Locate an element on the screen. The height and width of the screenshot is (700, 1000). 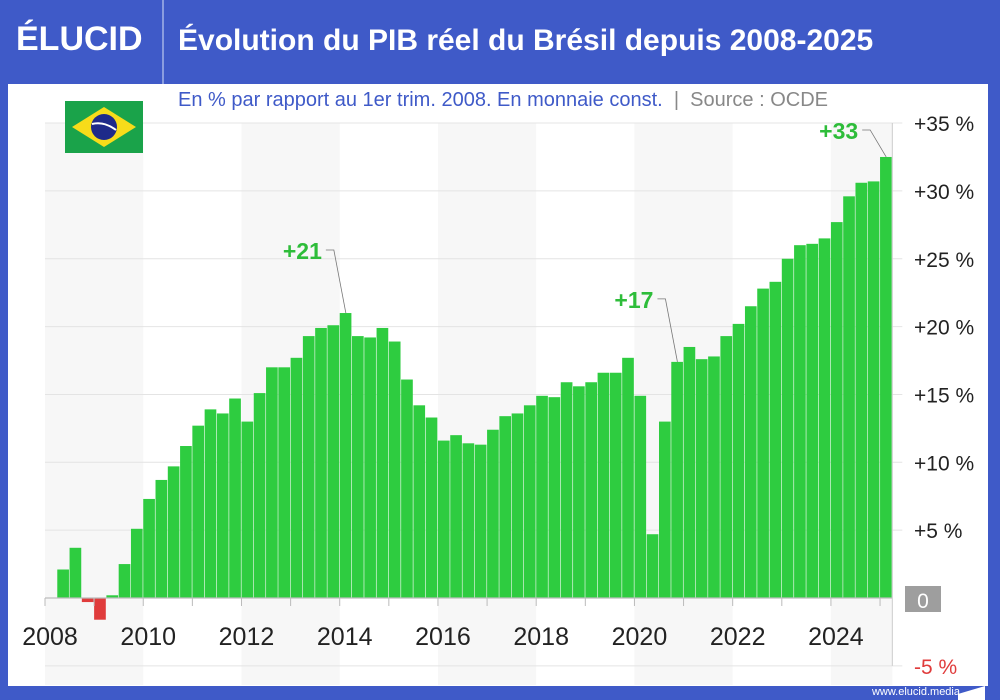
x-tick-label: 2010 is located at coordinates (148, 637).